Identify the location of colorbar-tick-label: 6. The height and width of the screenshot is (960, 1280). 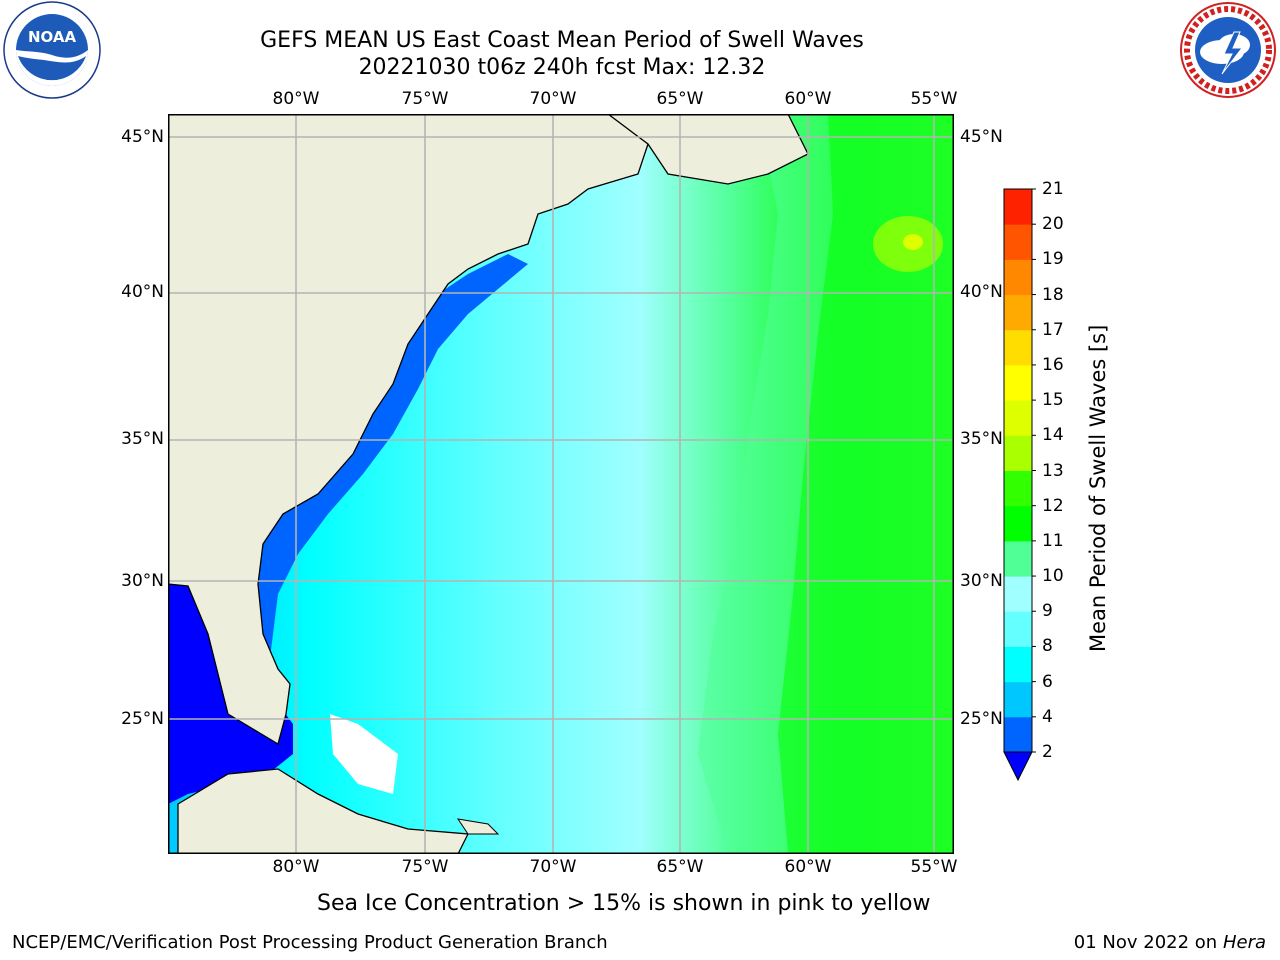
(1047, 681).